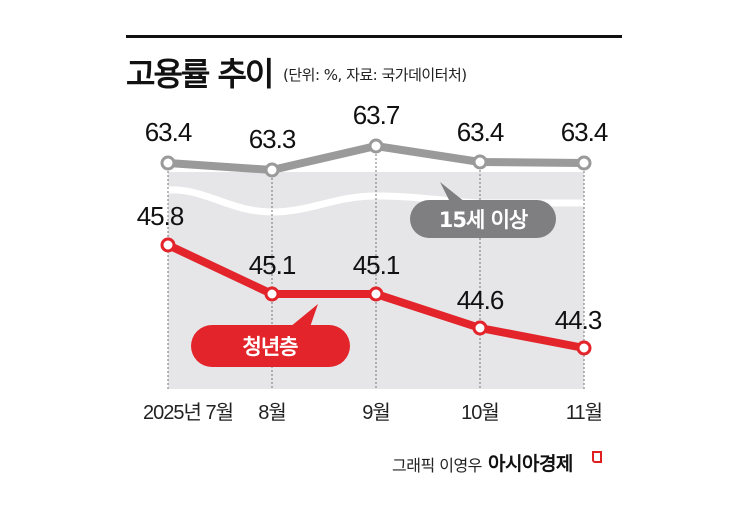  Describe the element at coordinates (584, 412) in the screenshot. I see `x-tick-label: 11월` at that location.